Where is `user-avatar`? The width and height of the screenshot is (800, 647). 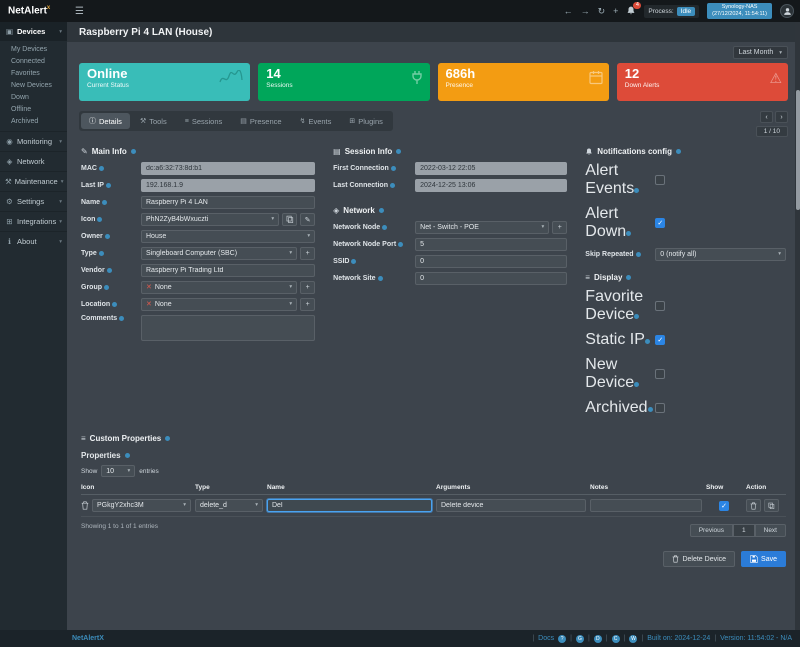
user-avatar is located at coordinates (787, 11).